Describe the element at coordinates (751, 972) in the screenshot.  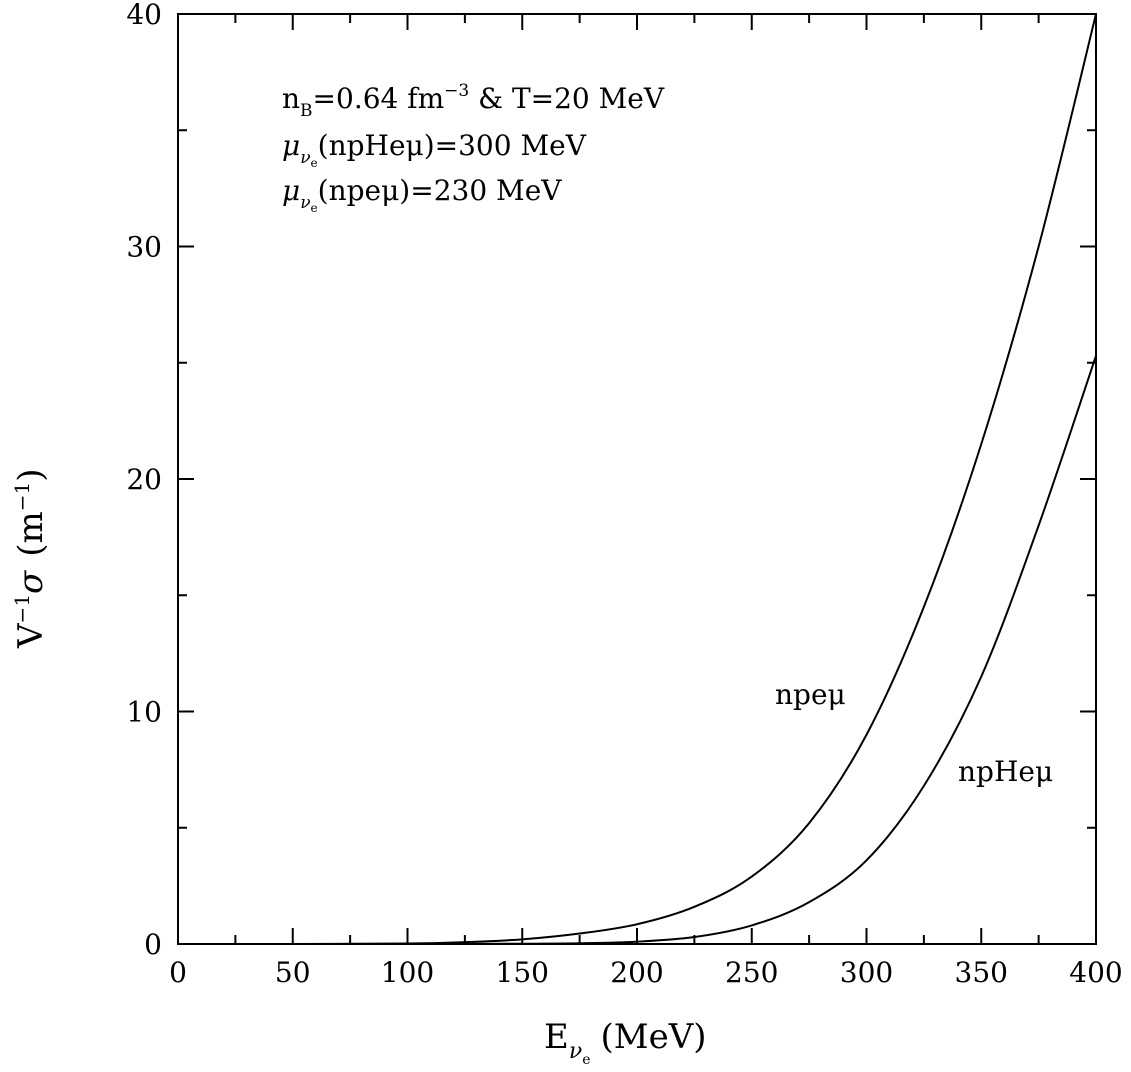
I see `x-tick-label: 250` at that location.